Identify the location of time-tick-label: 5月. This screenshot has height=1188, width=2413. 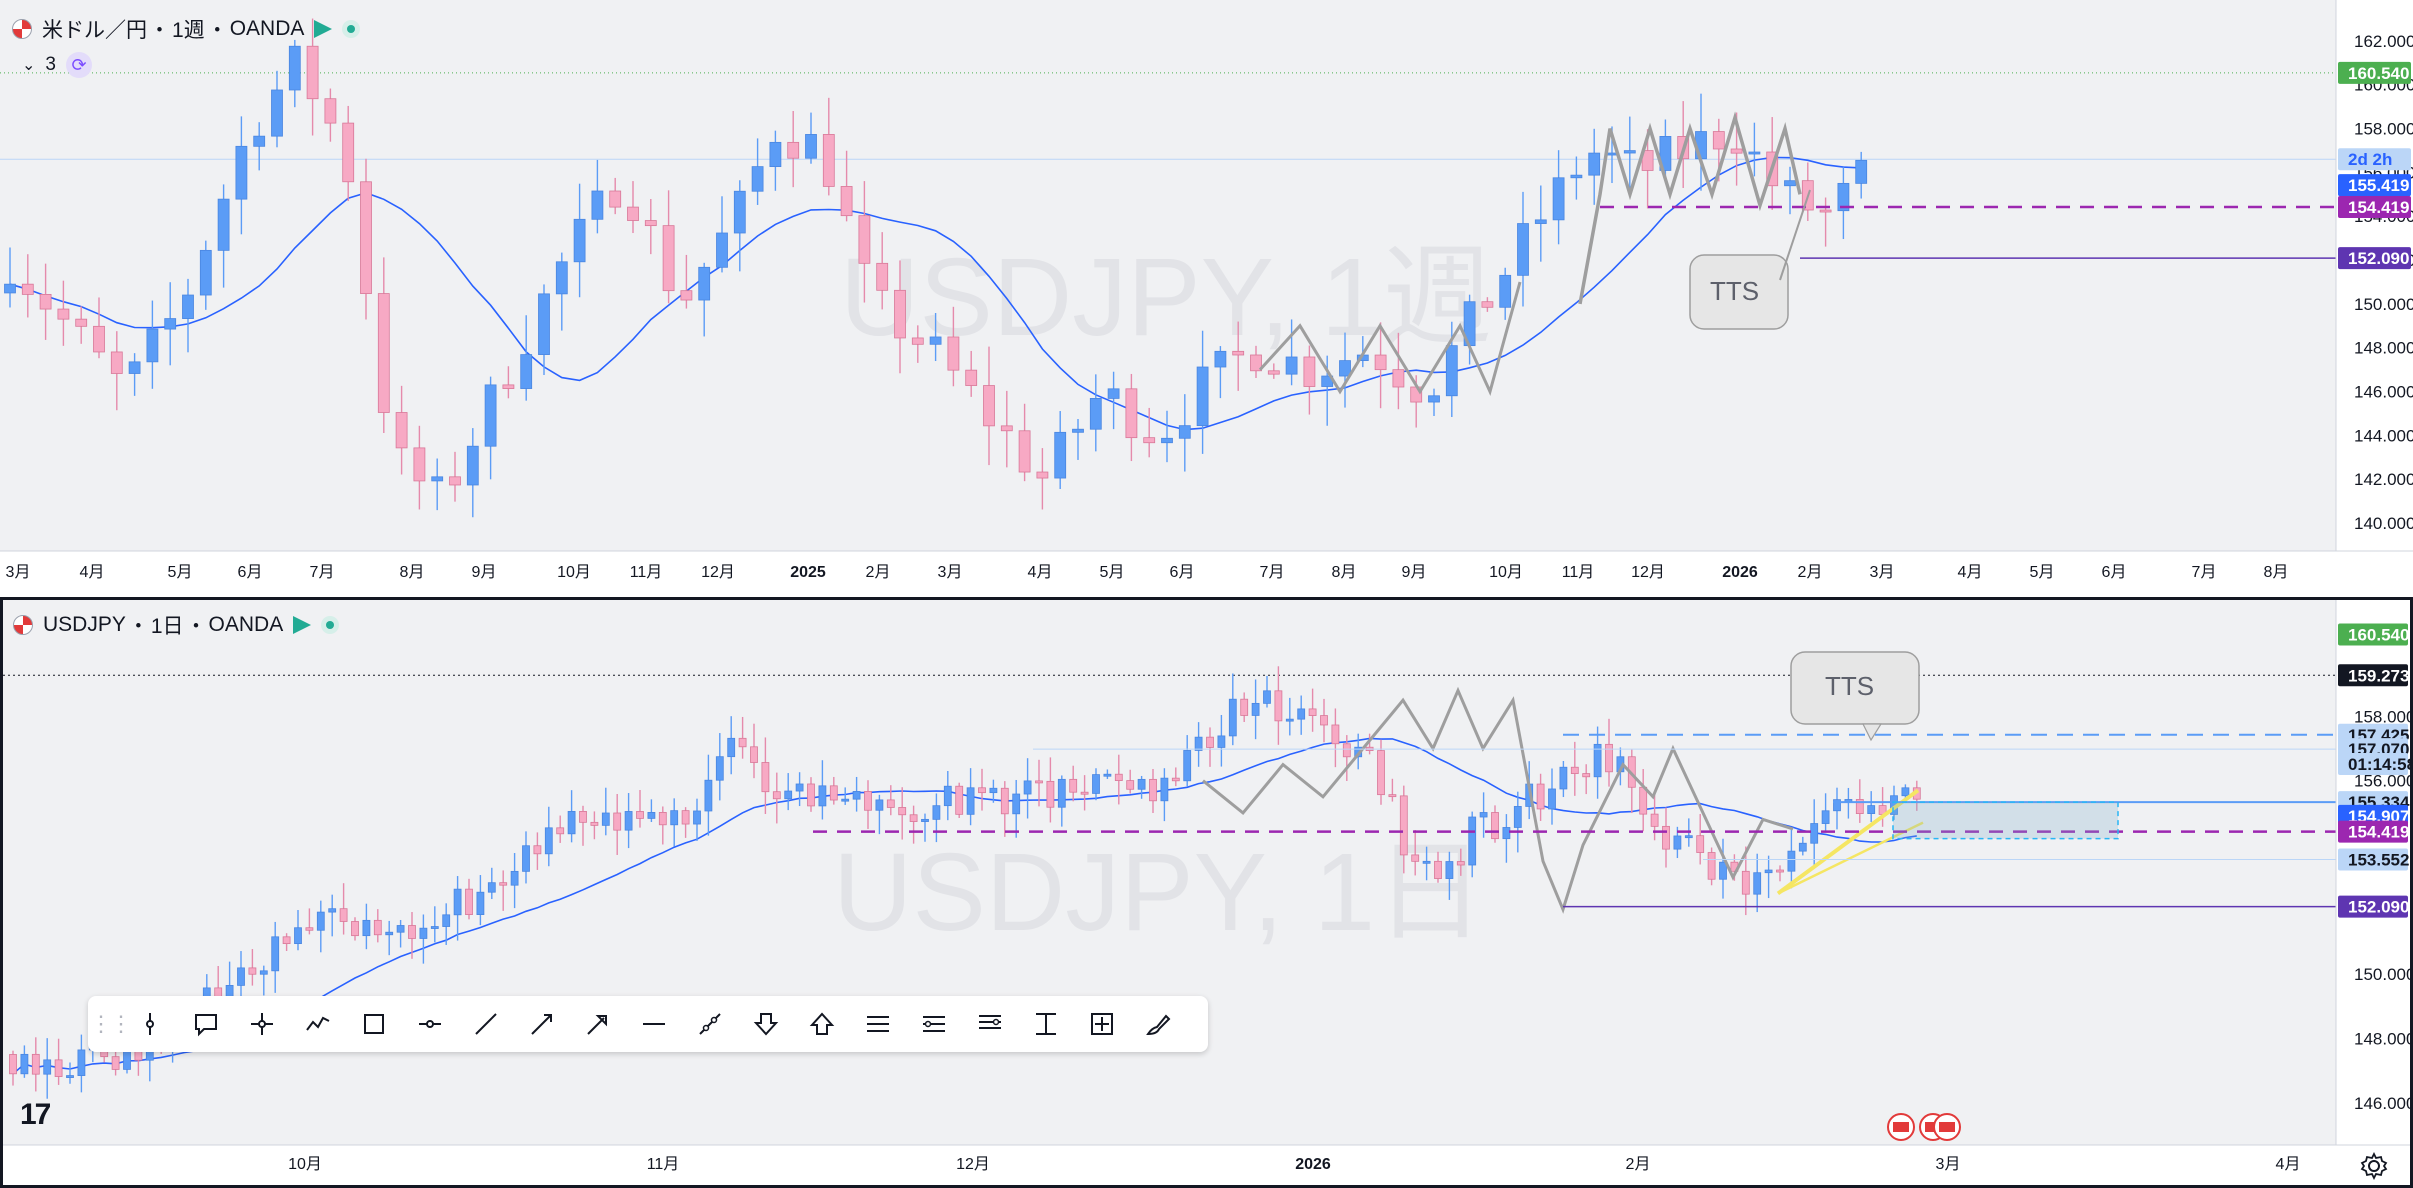
(2042, 572).